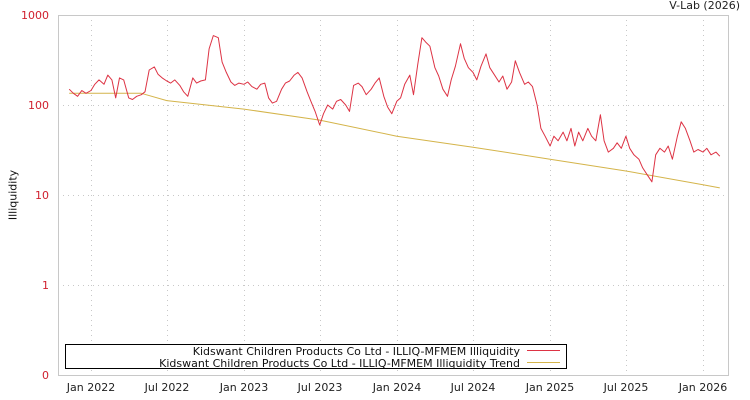 The image size is (750, 400). What do you see at coordinates (320, 387) in the screenshot?
I see `x-tick-label: Jul 2023` at bounding box center [320, 387].